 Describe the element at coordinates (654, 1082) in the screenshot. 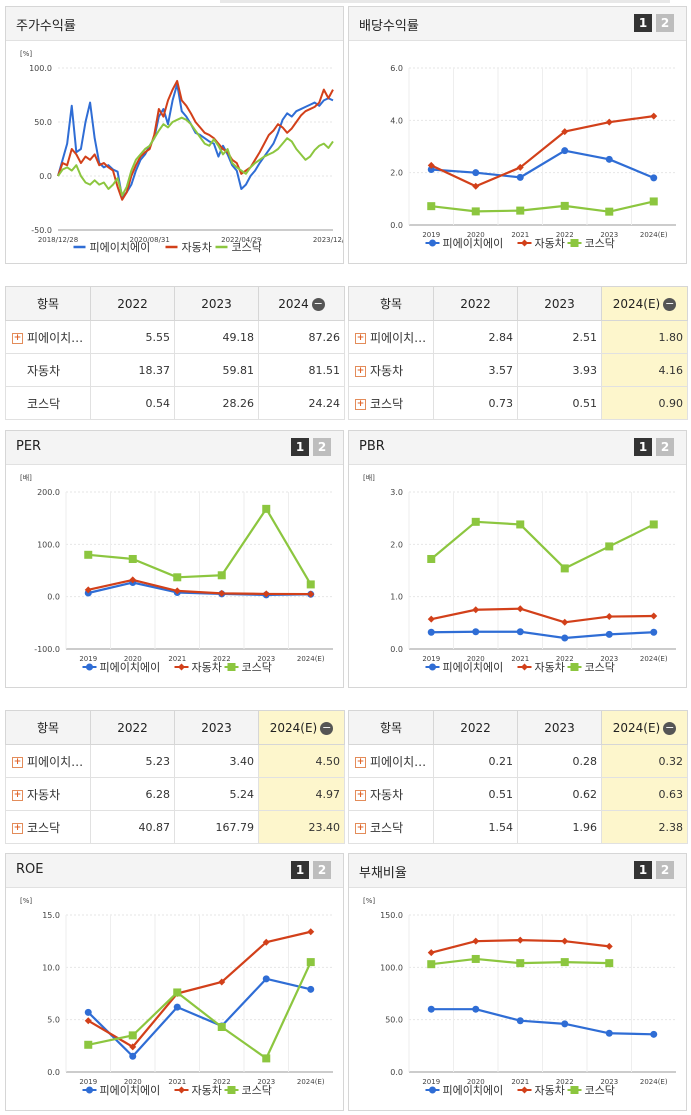

I see `x-tick-label: 2024(E)` at that location.